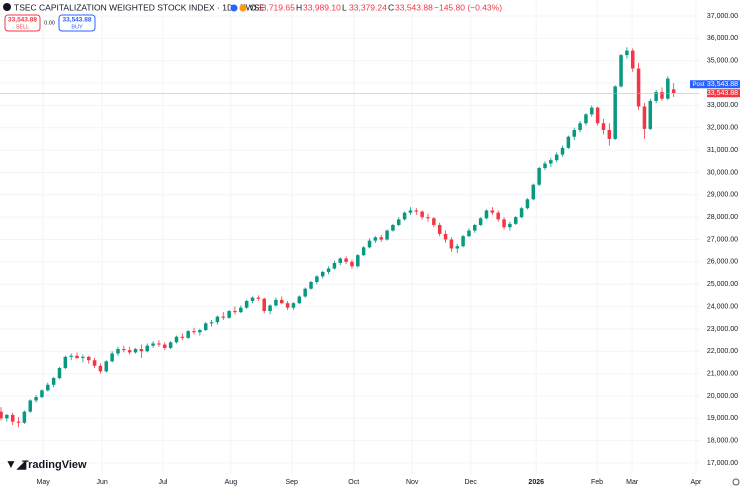 The width and height of the screenshot is (740, 488). I want to click on ohlc-key: C, so click(391, 7).